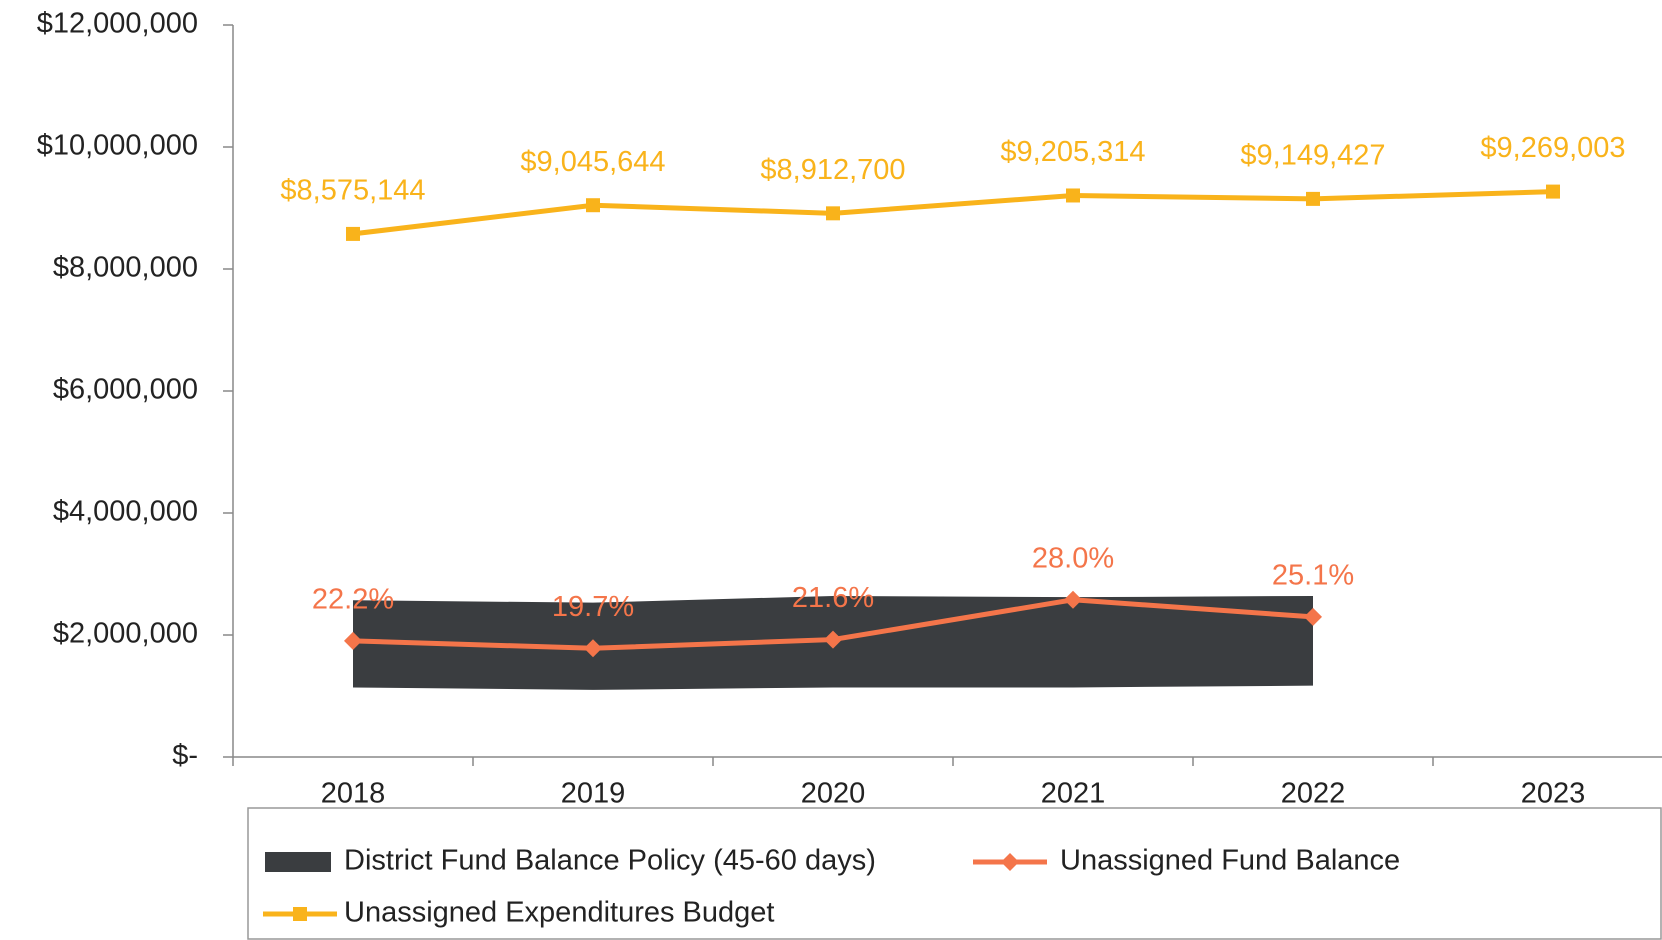 This screenshot has width=1662, height=940. I want to click on data-label: $9,205,314, so click(1072, 152).